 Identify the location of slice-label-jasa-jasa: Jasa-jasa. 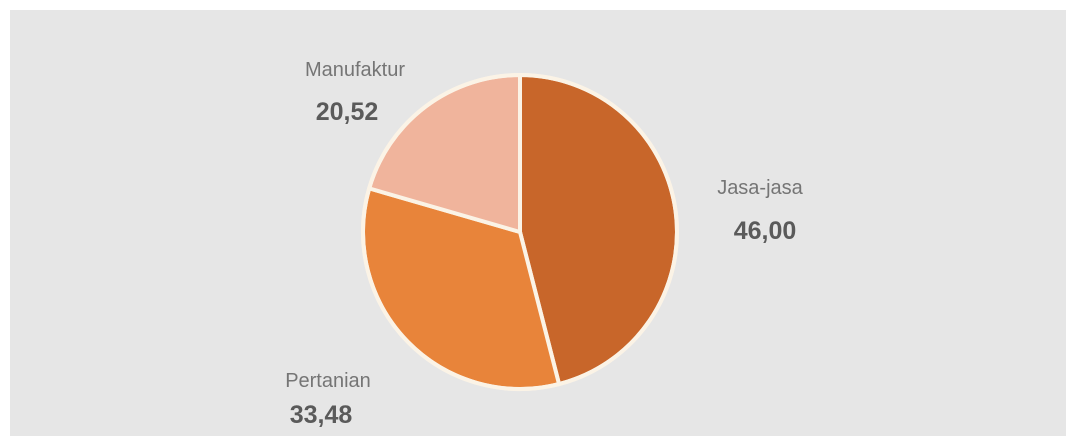
(760, 188).